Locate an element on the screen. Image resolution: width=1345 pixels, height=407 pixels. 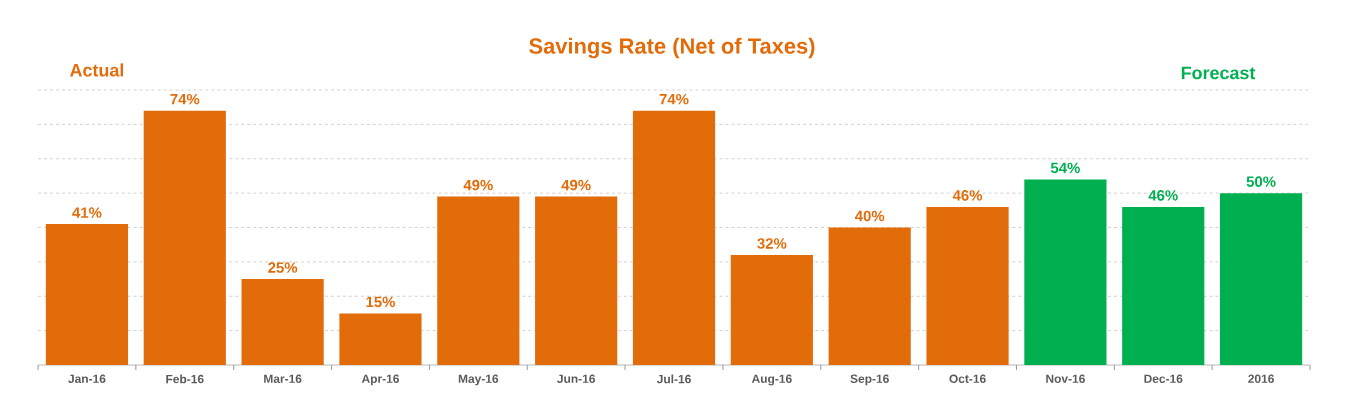
data-label: 41% is located at coordinates (87, 212).